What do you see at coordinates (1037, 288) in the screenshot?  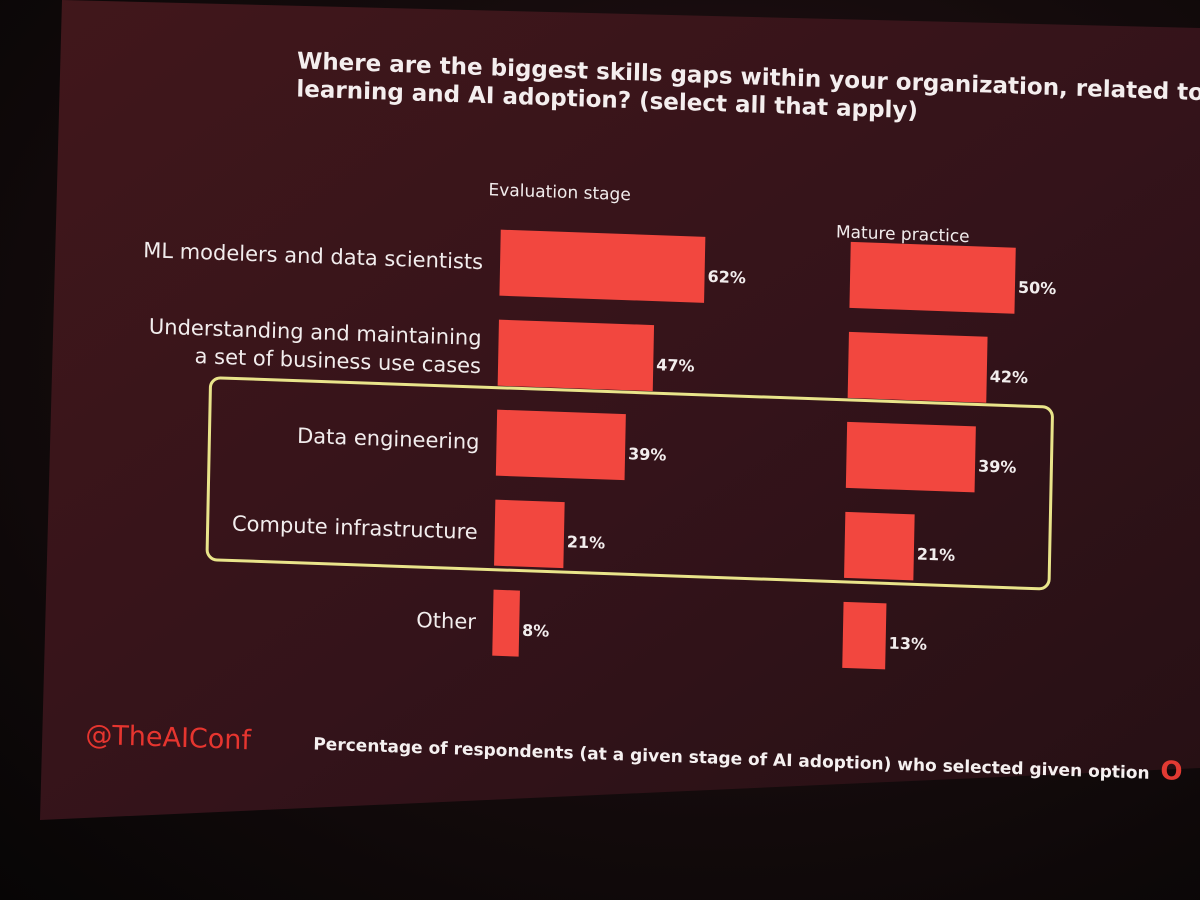 I see `value-label-series-1-category-0: 50%` at bounding box center [1037, 288].